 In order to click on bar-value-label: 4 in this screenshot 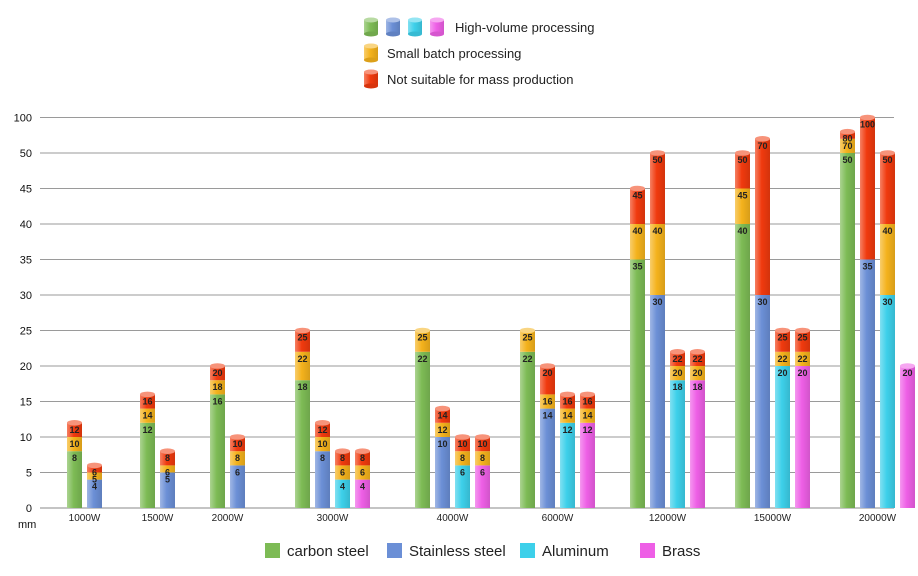, I will do `click(94, 487)`.